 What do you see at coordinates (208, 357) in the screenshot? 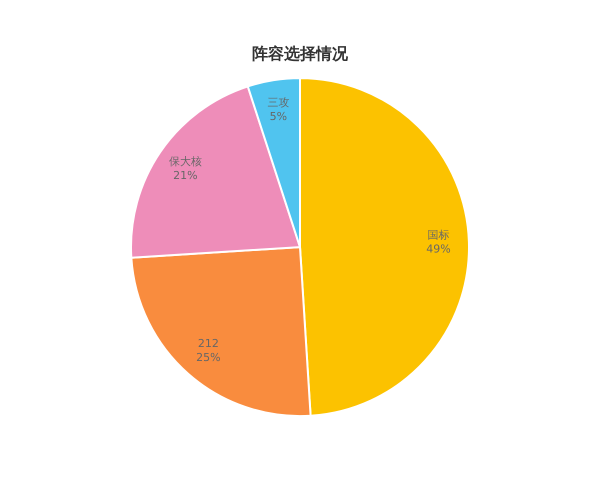
I see `data-label: 25%` at bounding box center [208, 357].